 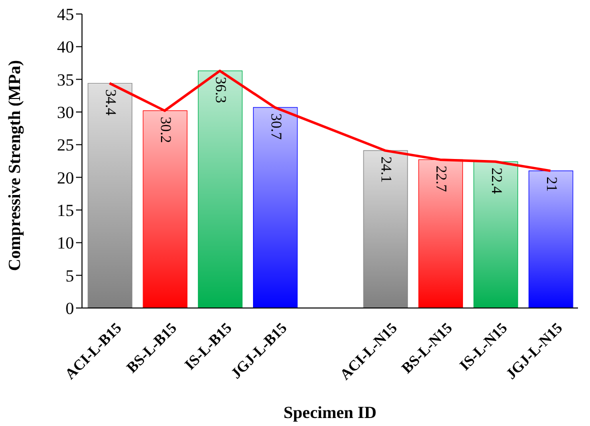 What do you see at coordinates (110, 102) in the screenshot?
I see `data-label: 34.4` at bounding box center [110, 102].